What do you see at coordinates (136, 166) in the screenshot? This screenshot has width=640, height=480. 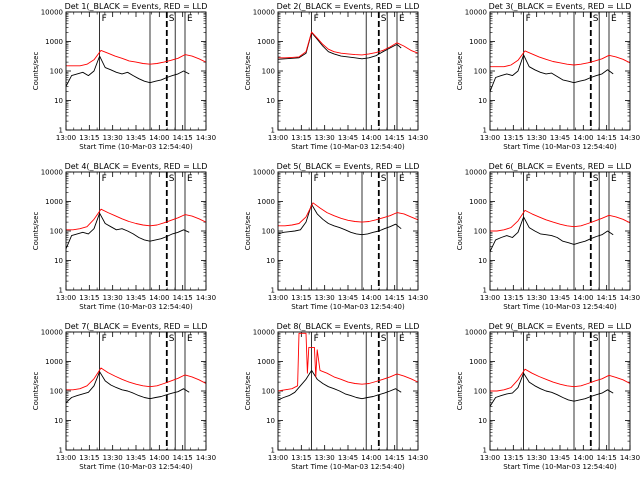 I see `chart-title: Det 4(_BLACK = Events, RED = LLD` at bounding box center [136, 166].